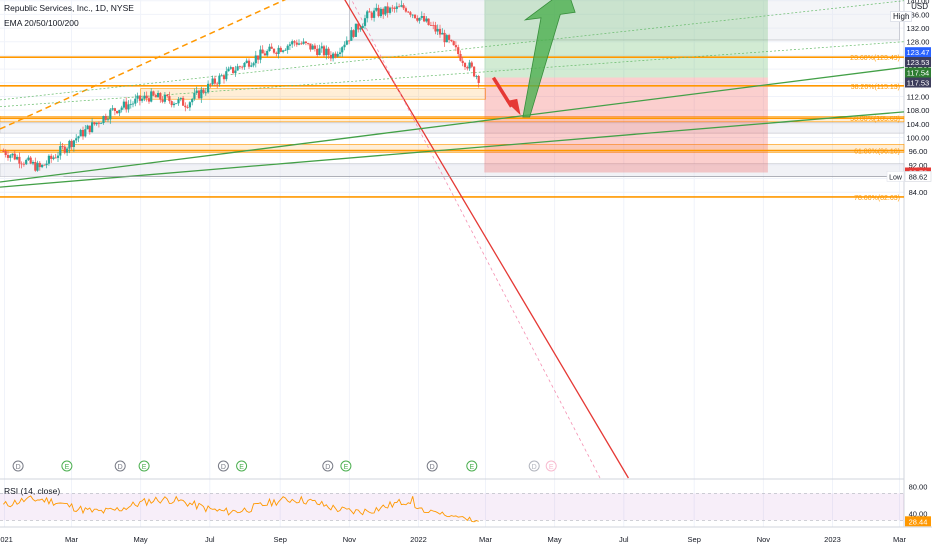 The height and width of the screenshot is (555, 932). What do you see at coordinates (69, 8) in the screenshot?
I see `symbol-title: Republic Services, Inc., 1D, NYSE` at bounding box center [69, 8].